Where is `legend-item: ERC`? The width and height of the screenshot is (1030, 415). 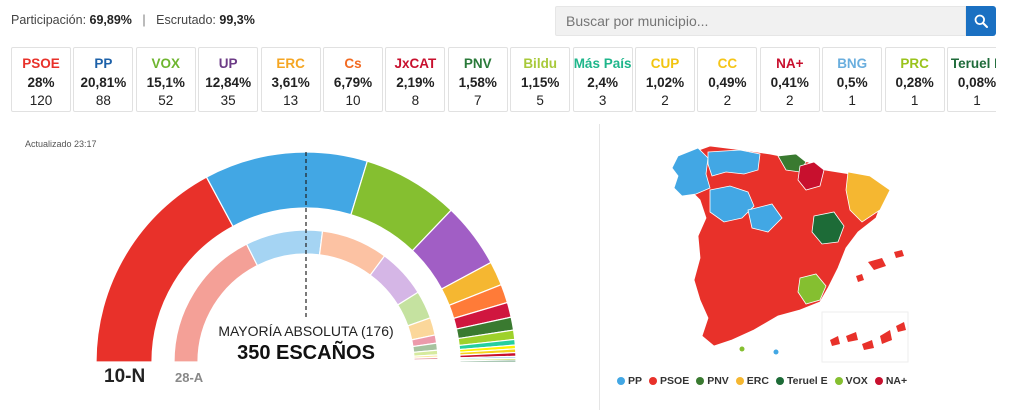
legend-item: ERC is located at coordinates (752, 381).